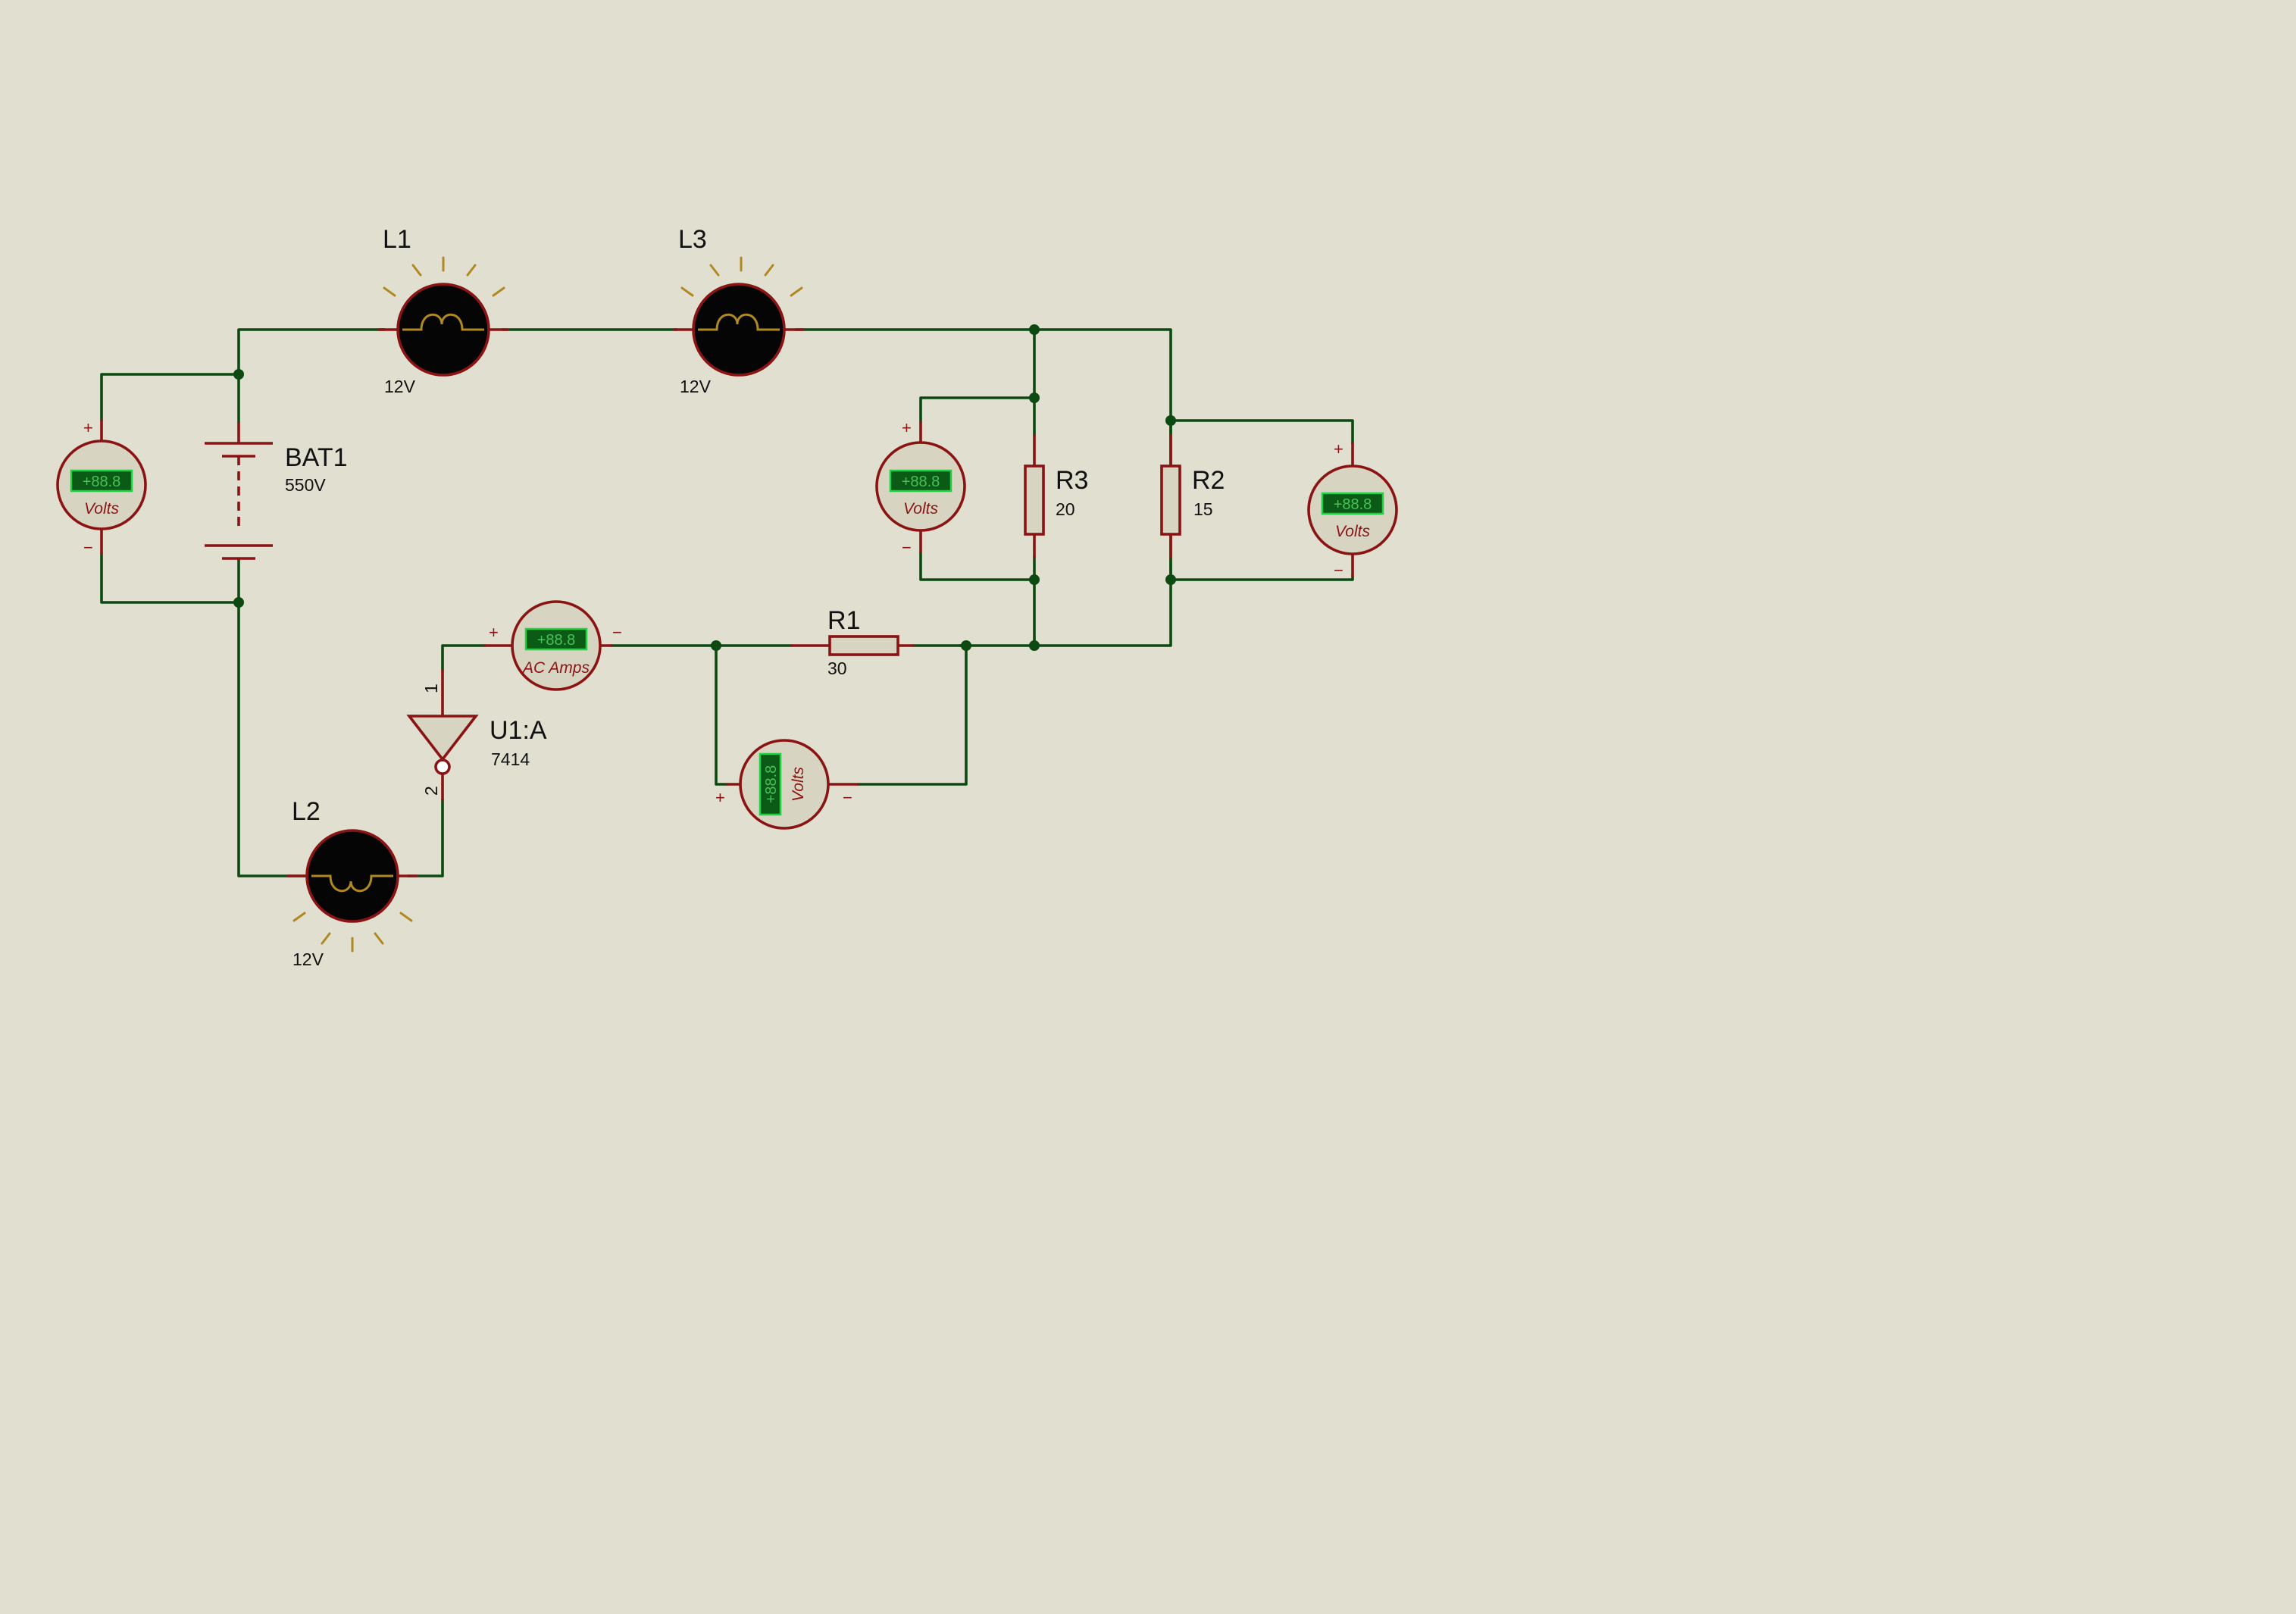 The width and height of the screenshot is (2296, 1614). I want to click on vm-r3-minus: −, so click(907, 547).